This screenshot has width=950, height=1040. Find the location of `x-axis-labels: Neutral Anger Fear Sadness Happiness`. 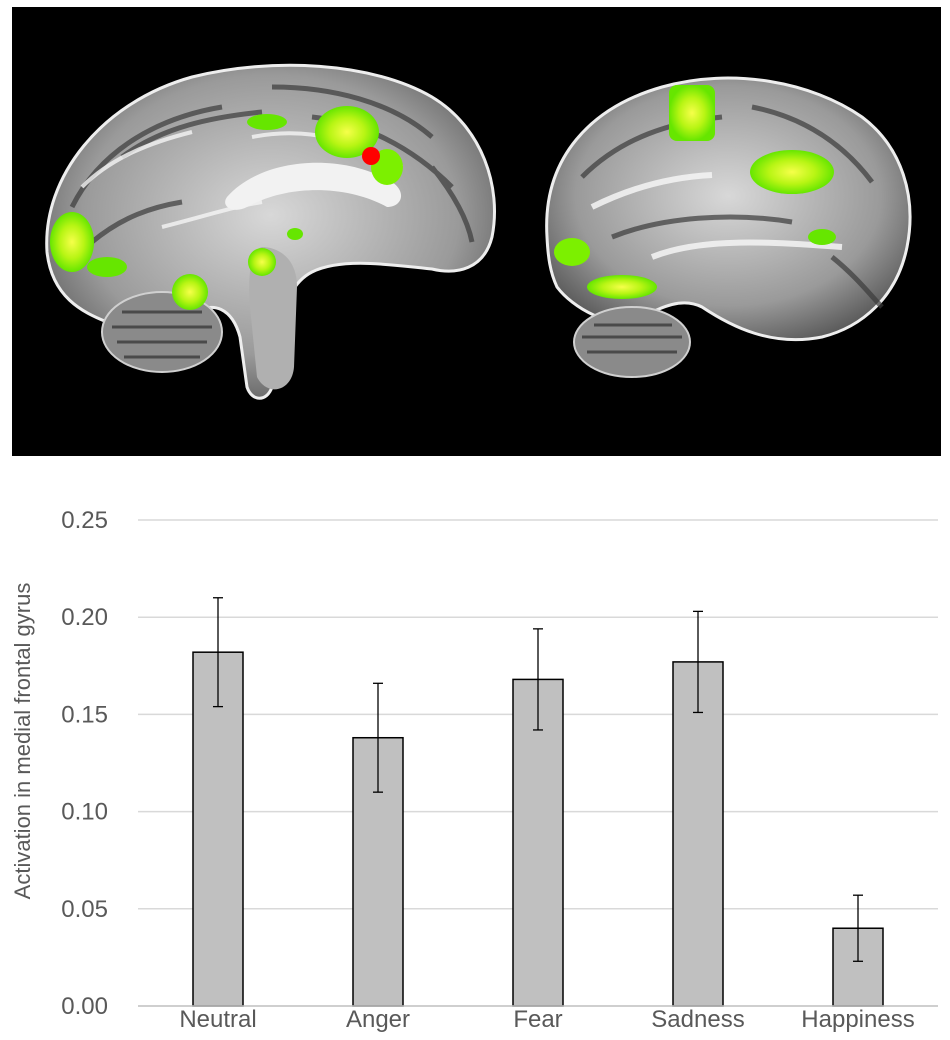

x-axis-labels: Neutral Anger Fear Sadness Happiness is located at coordinates (546, 1019).